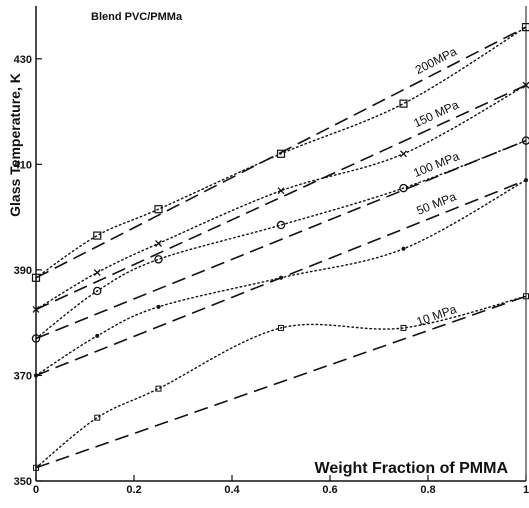  What do you see at coordinates (23, 165) in the screenshot?
I see `y-tick-label: 410` at bounding box center [23, 165].